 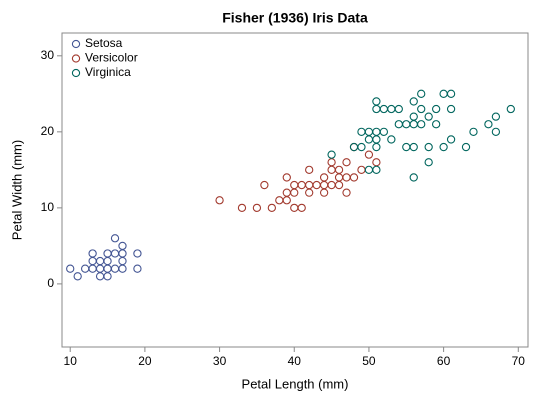 I want to click on chart-title: Fisher (1936) Iris Data, so click(x=295, y=18).